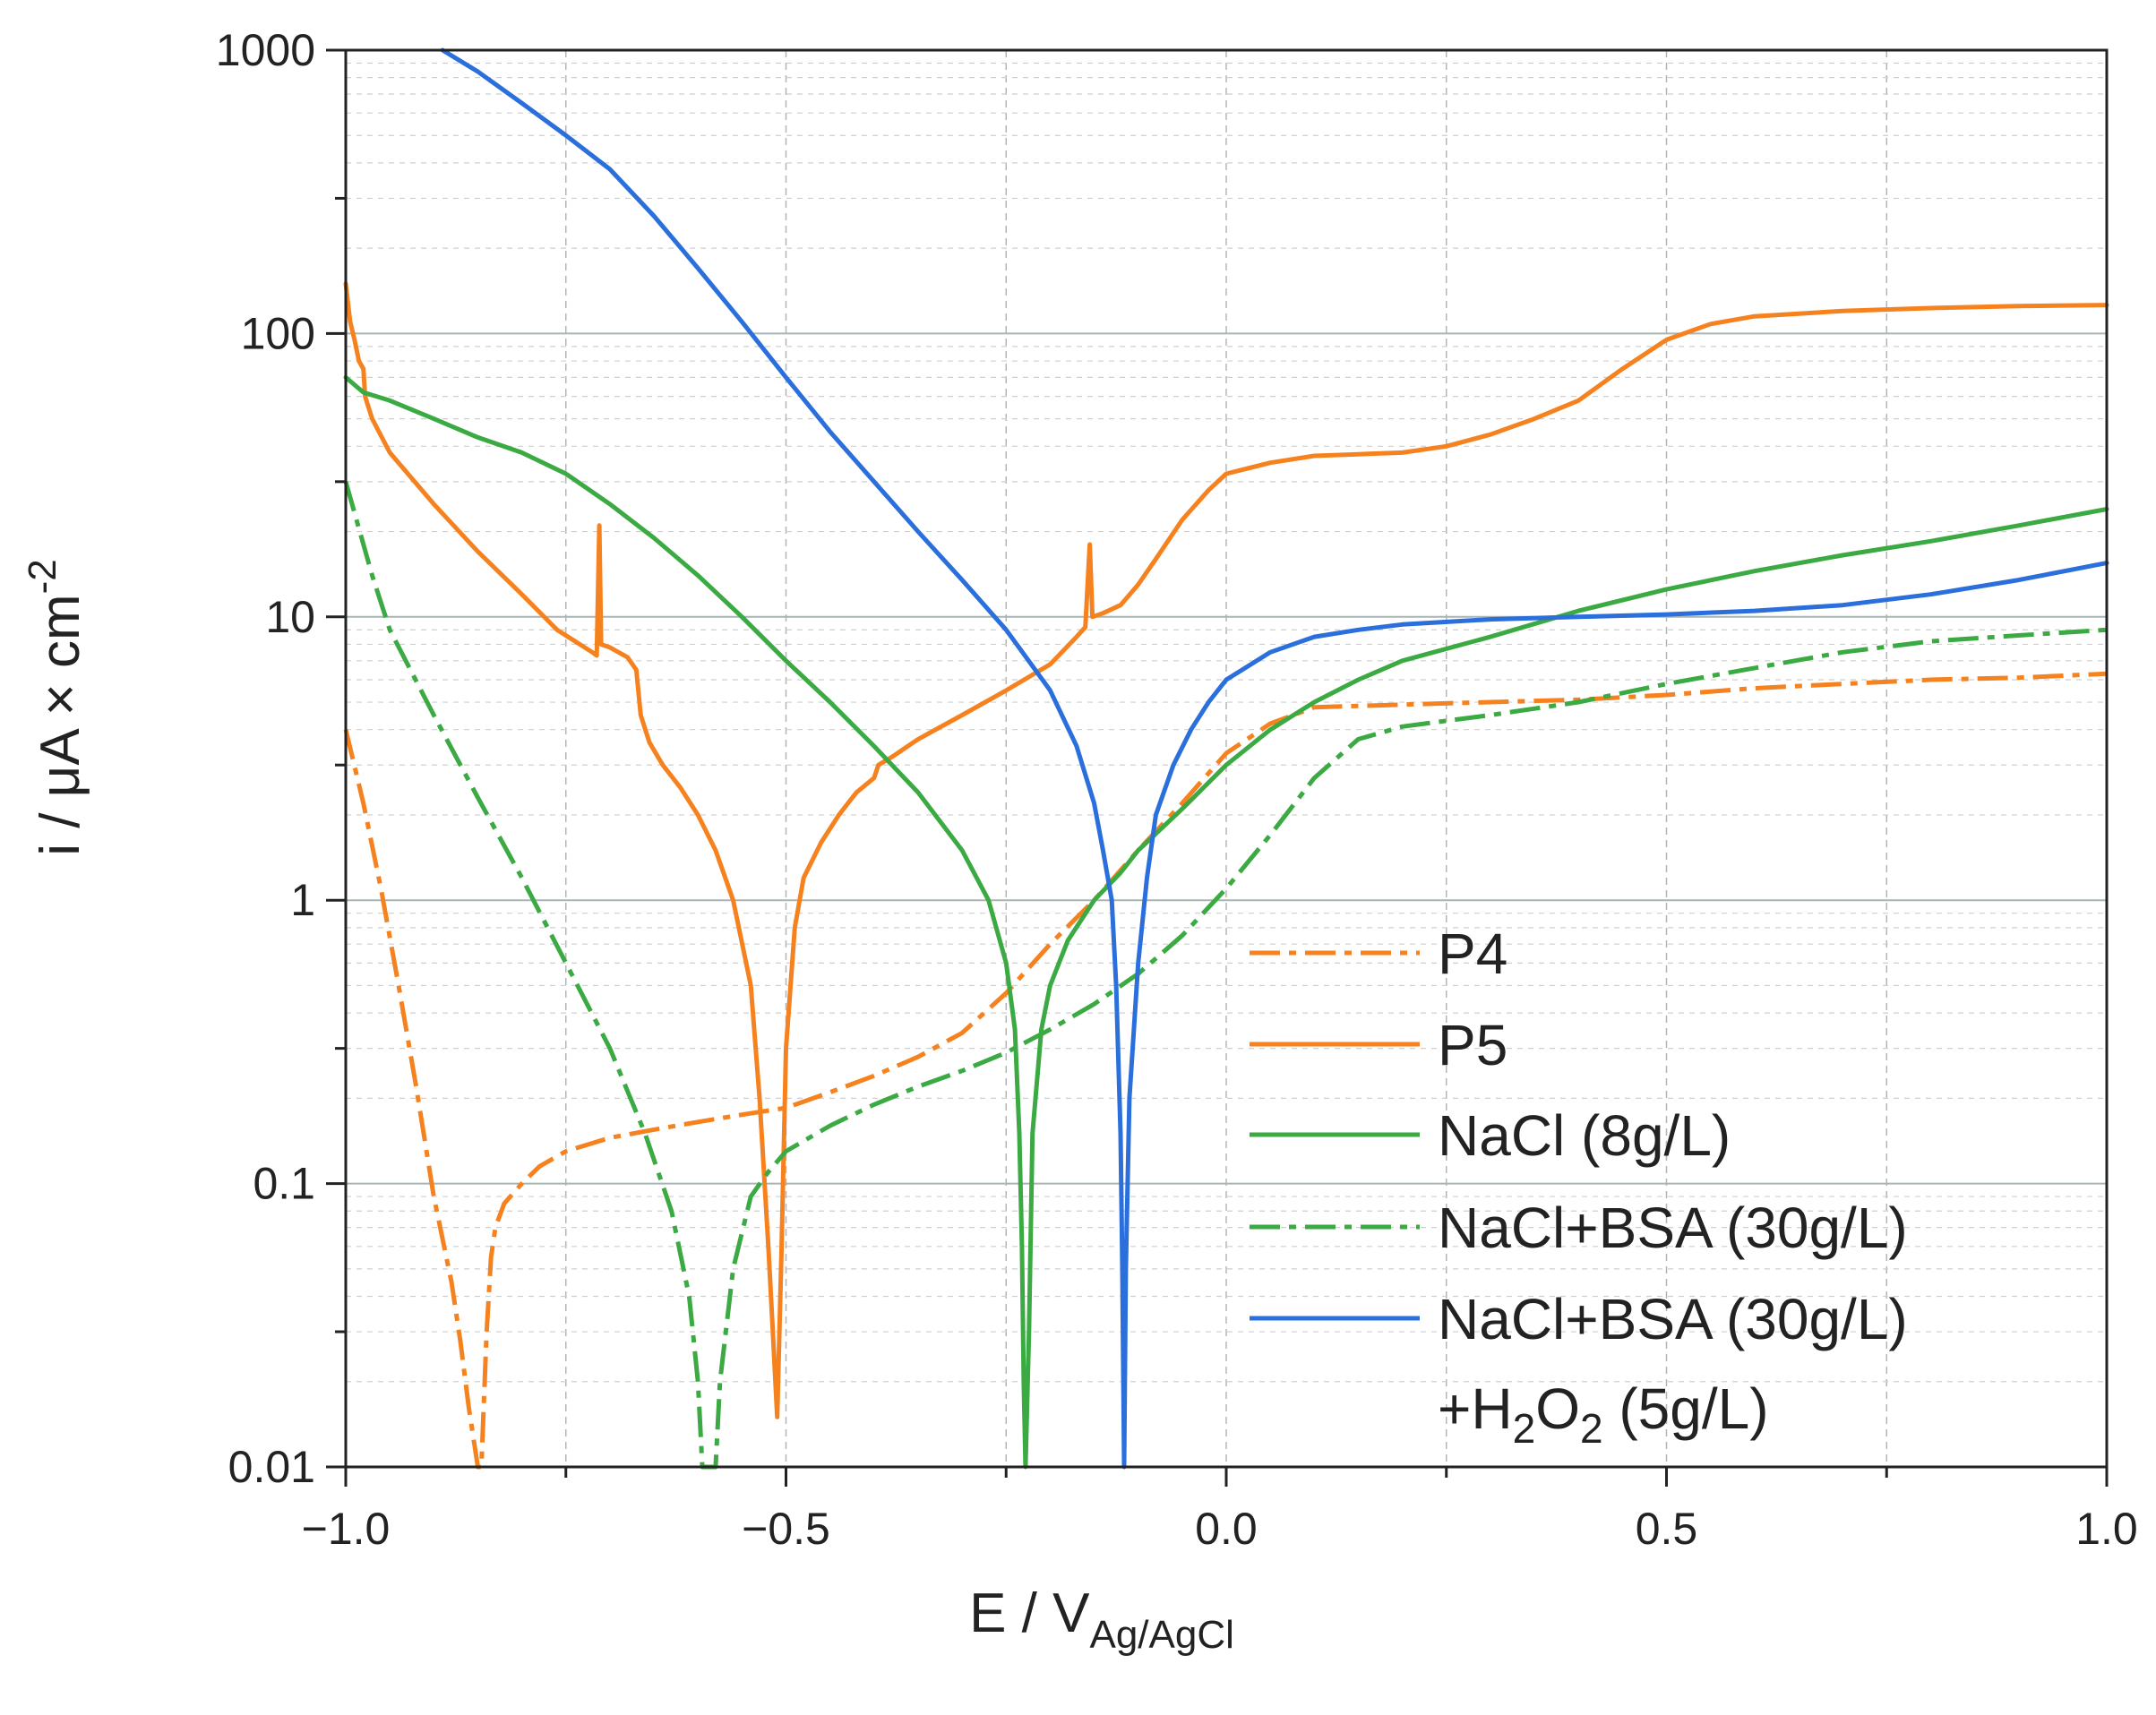  I want to click on y-axis-title-superscript: -2, so click(42, 576).